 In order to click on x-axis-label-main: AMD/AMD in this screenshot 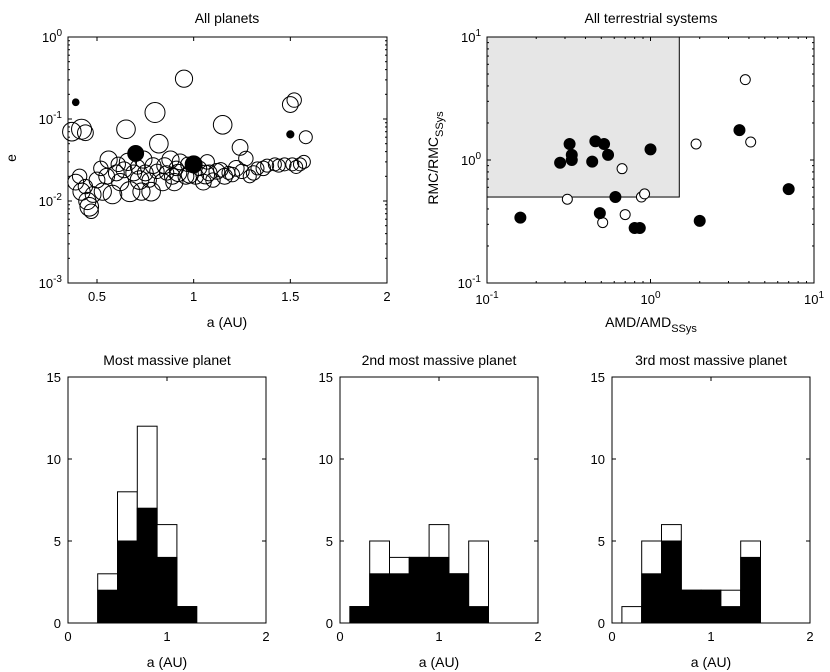, I will do `click(638, 322)`.